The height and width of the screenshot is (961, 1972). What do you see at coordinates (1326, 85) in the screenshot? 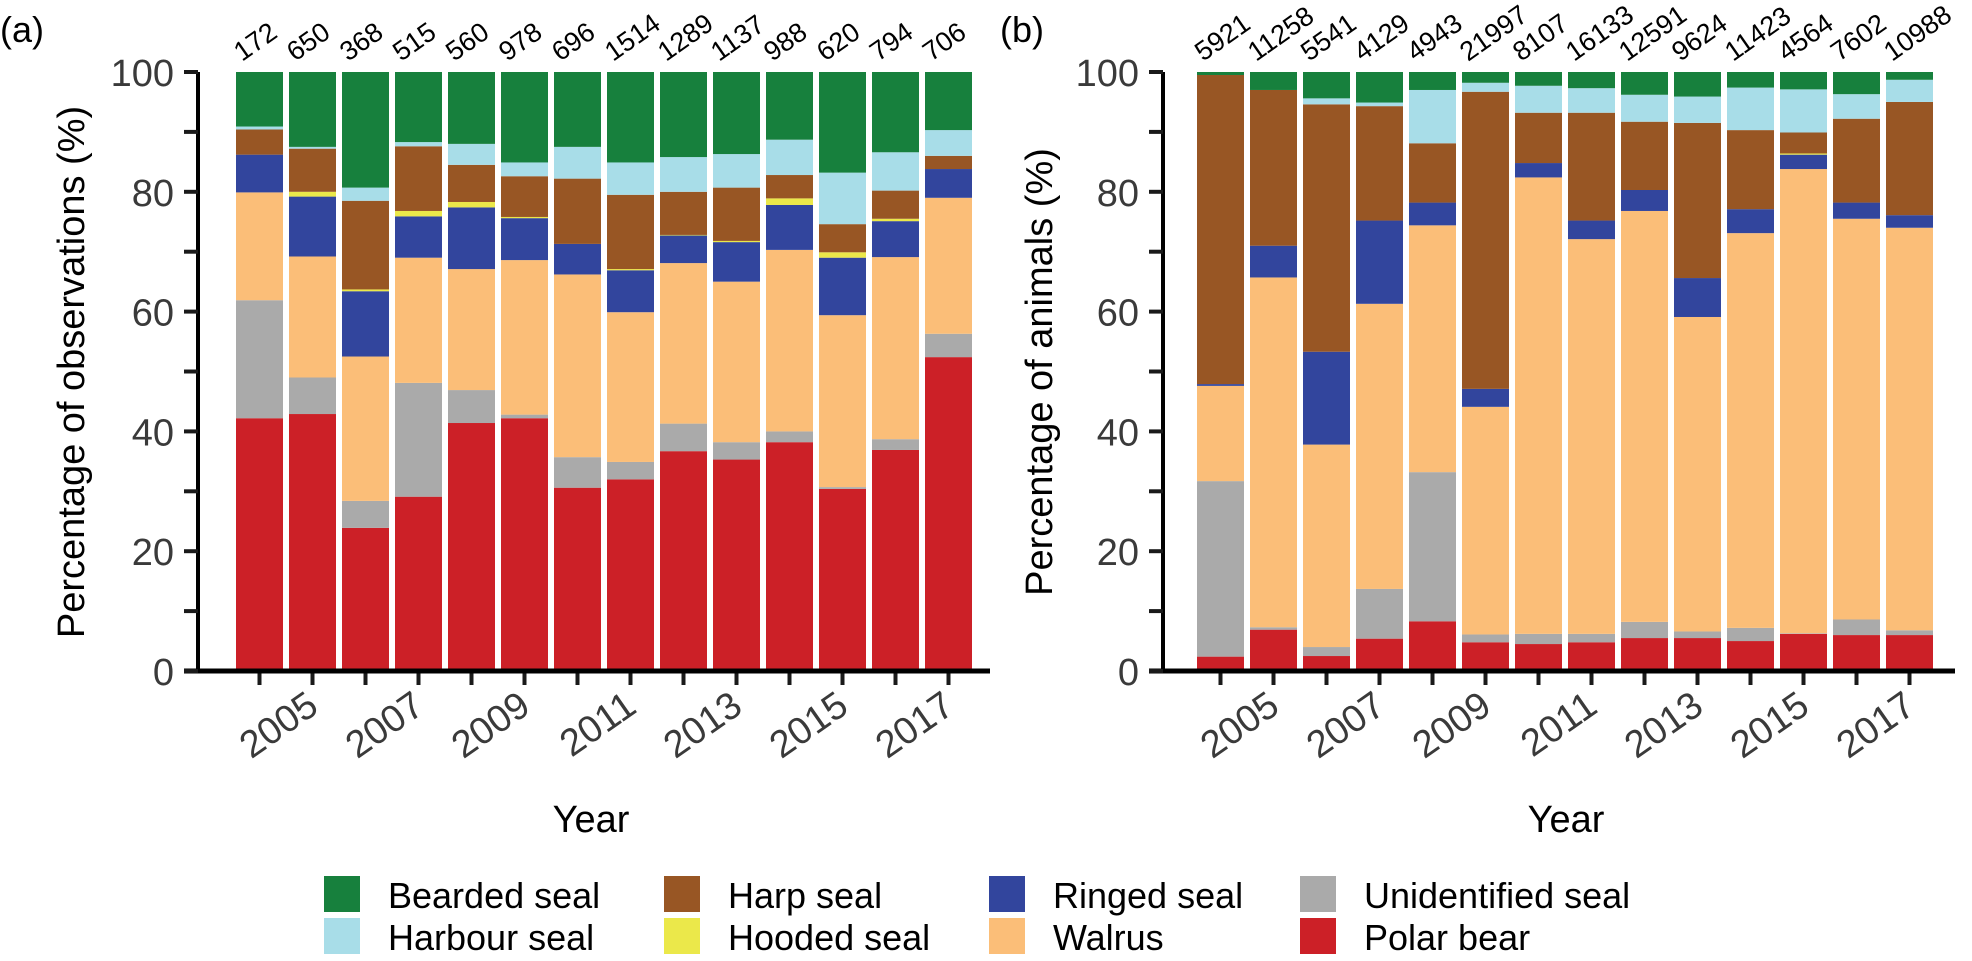
I see `bar-segment-bearded-2006` at bounding box center [1326, 85].